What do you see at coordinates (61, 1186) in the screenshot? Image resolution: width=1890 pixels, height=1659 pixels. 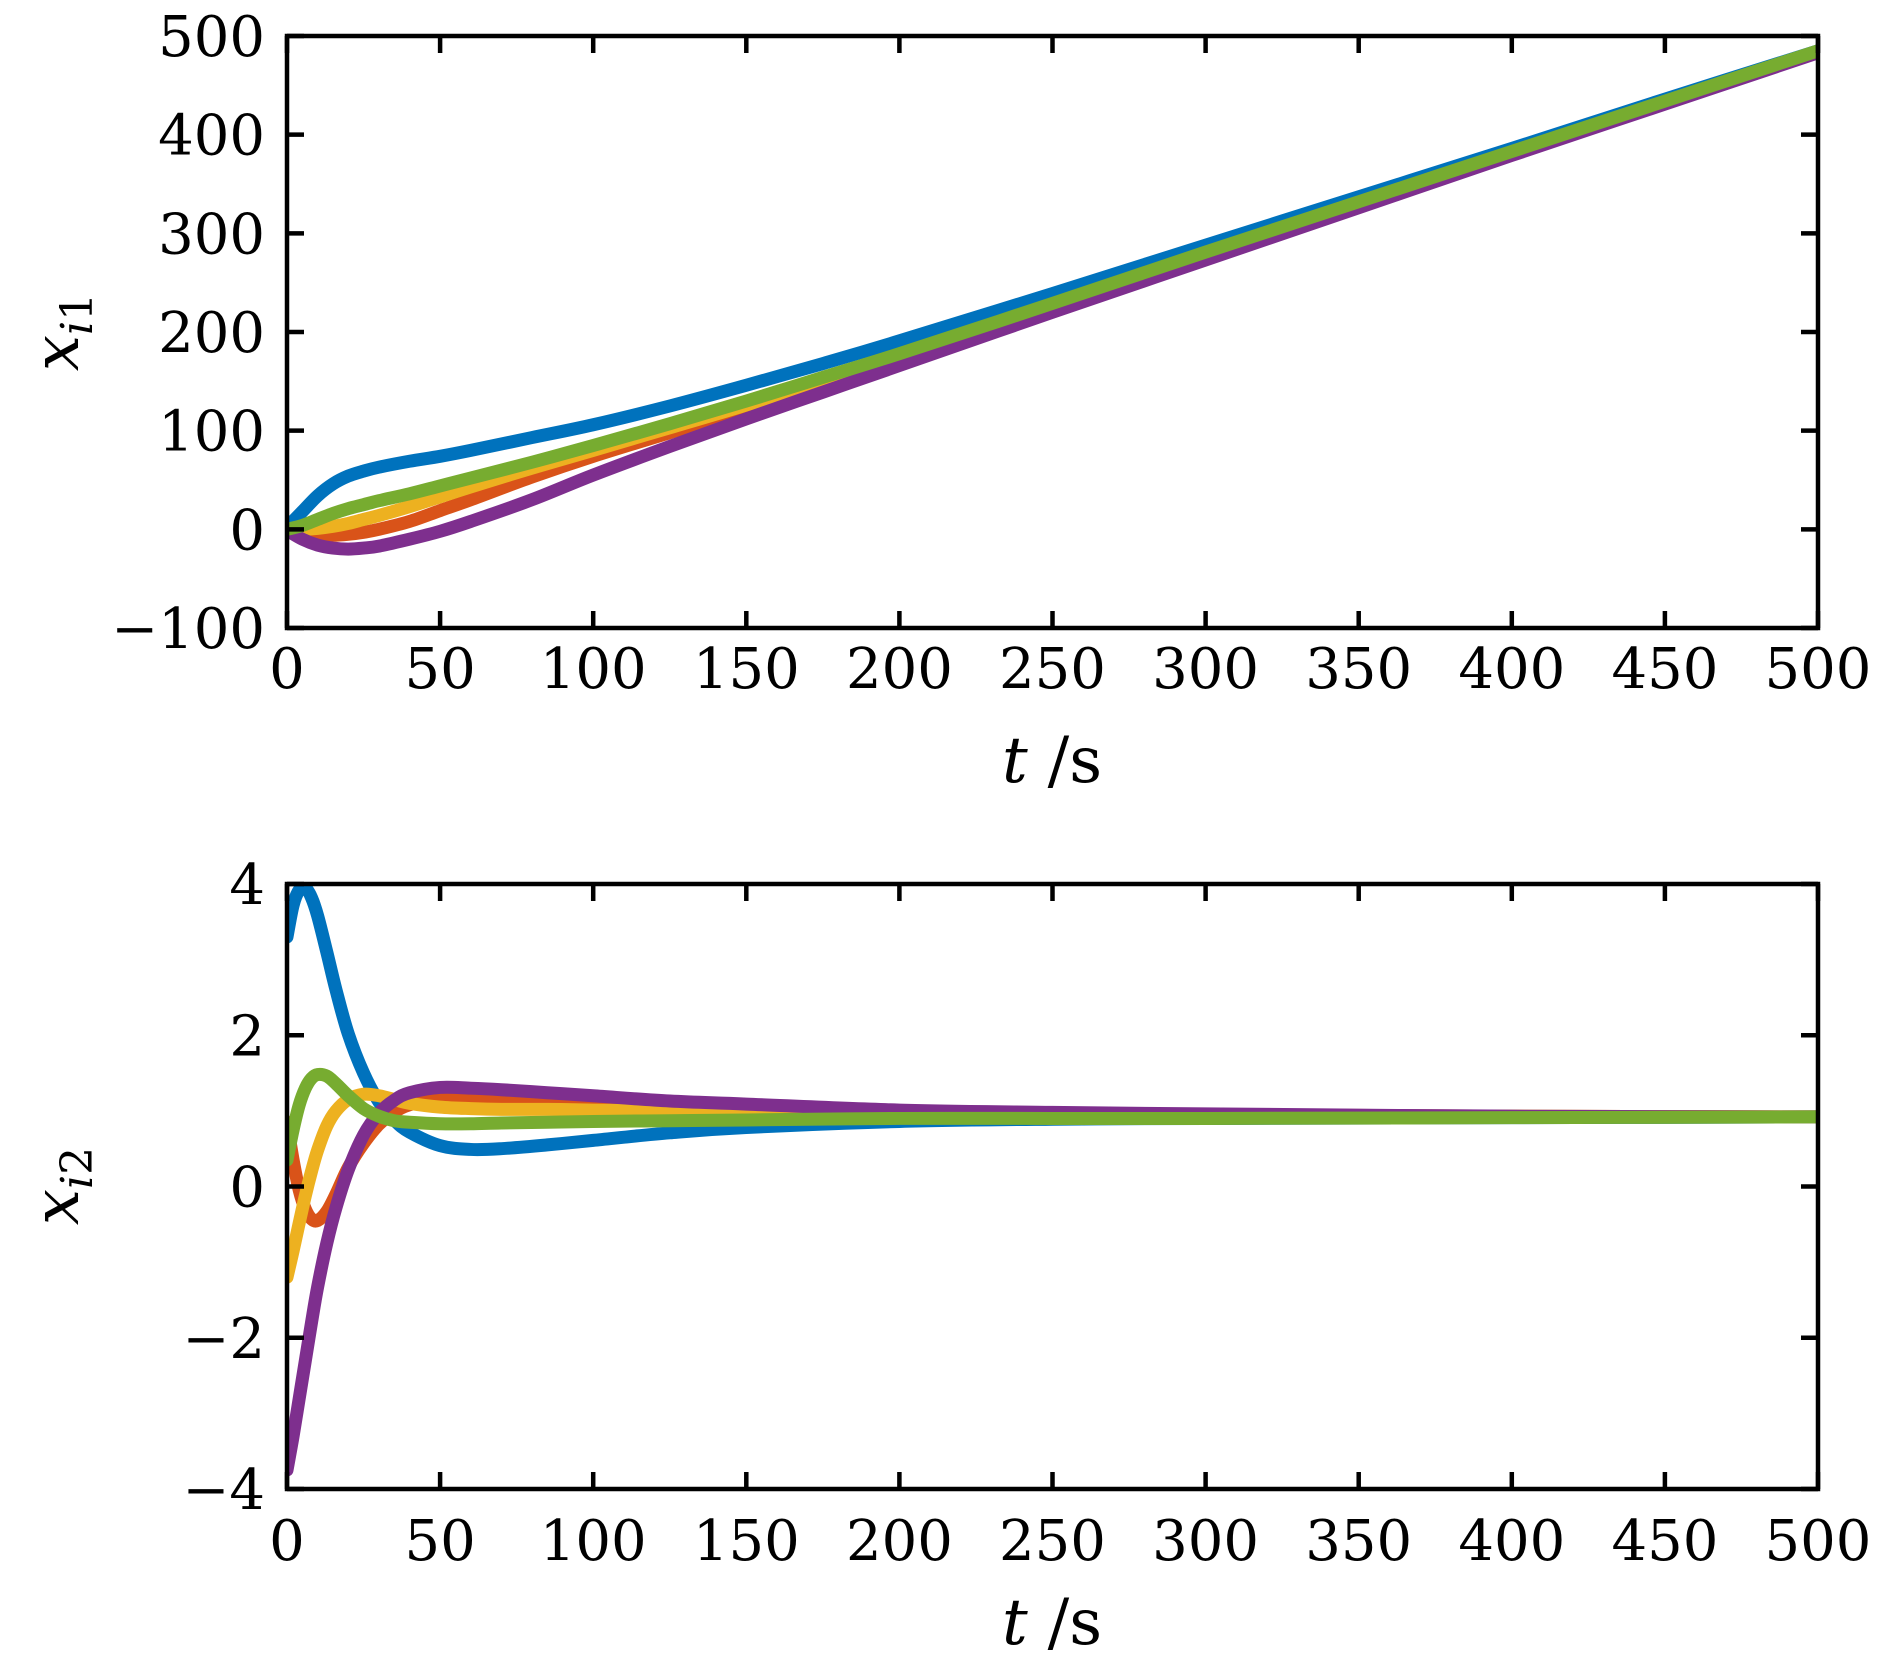 I see `bottom-ylabel: xi2` at bounding box center [61, 1186].